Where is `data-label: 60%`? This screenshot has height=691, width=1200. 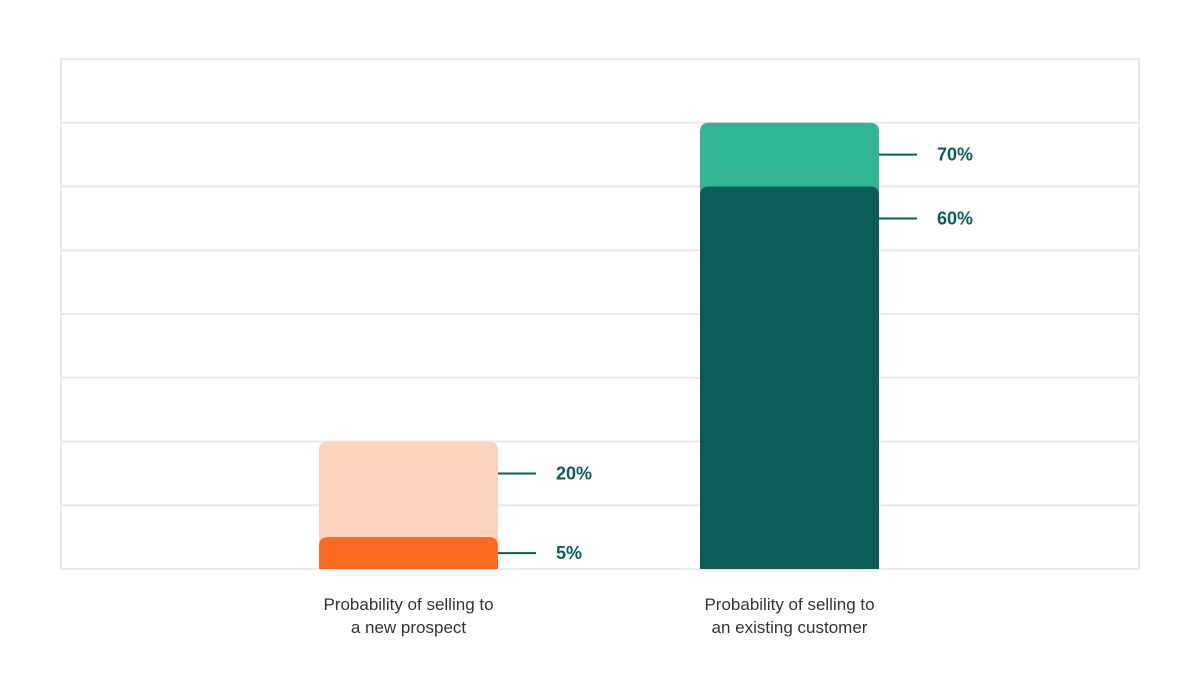
data-label: 60% is located at coordinates (955, 219).